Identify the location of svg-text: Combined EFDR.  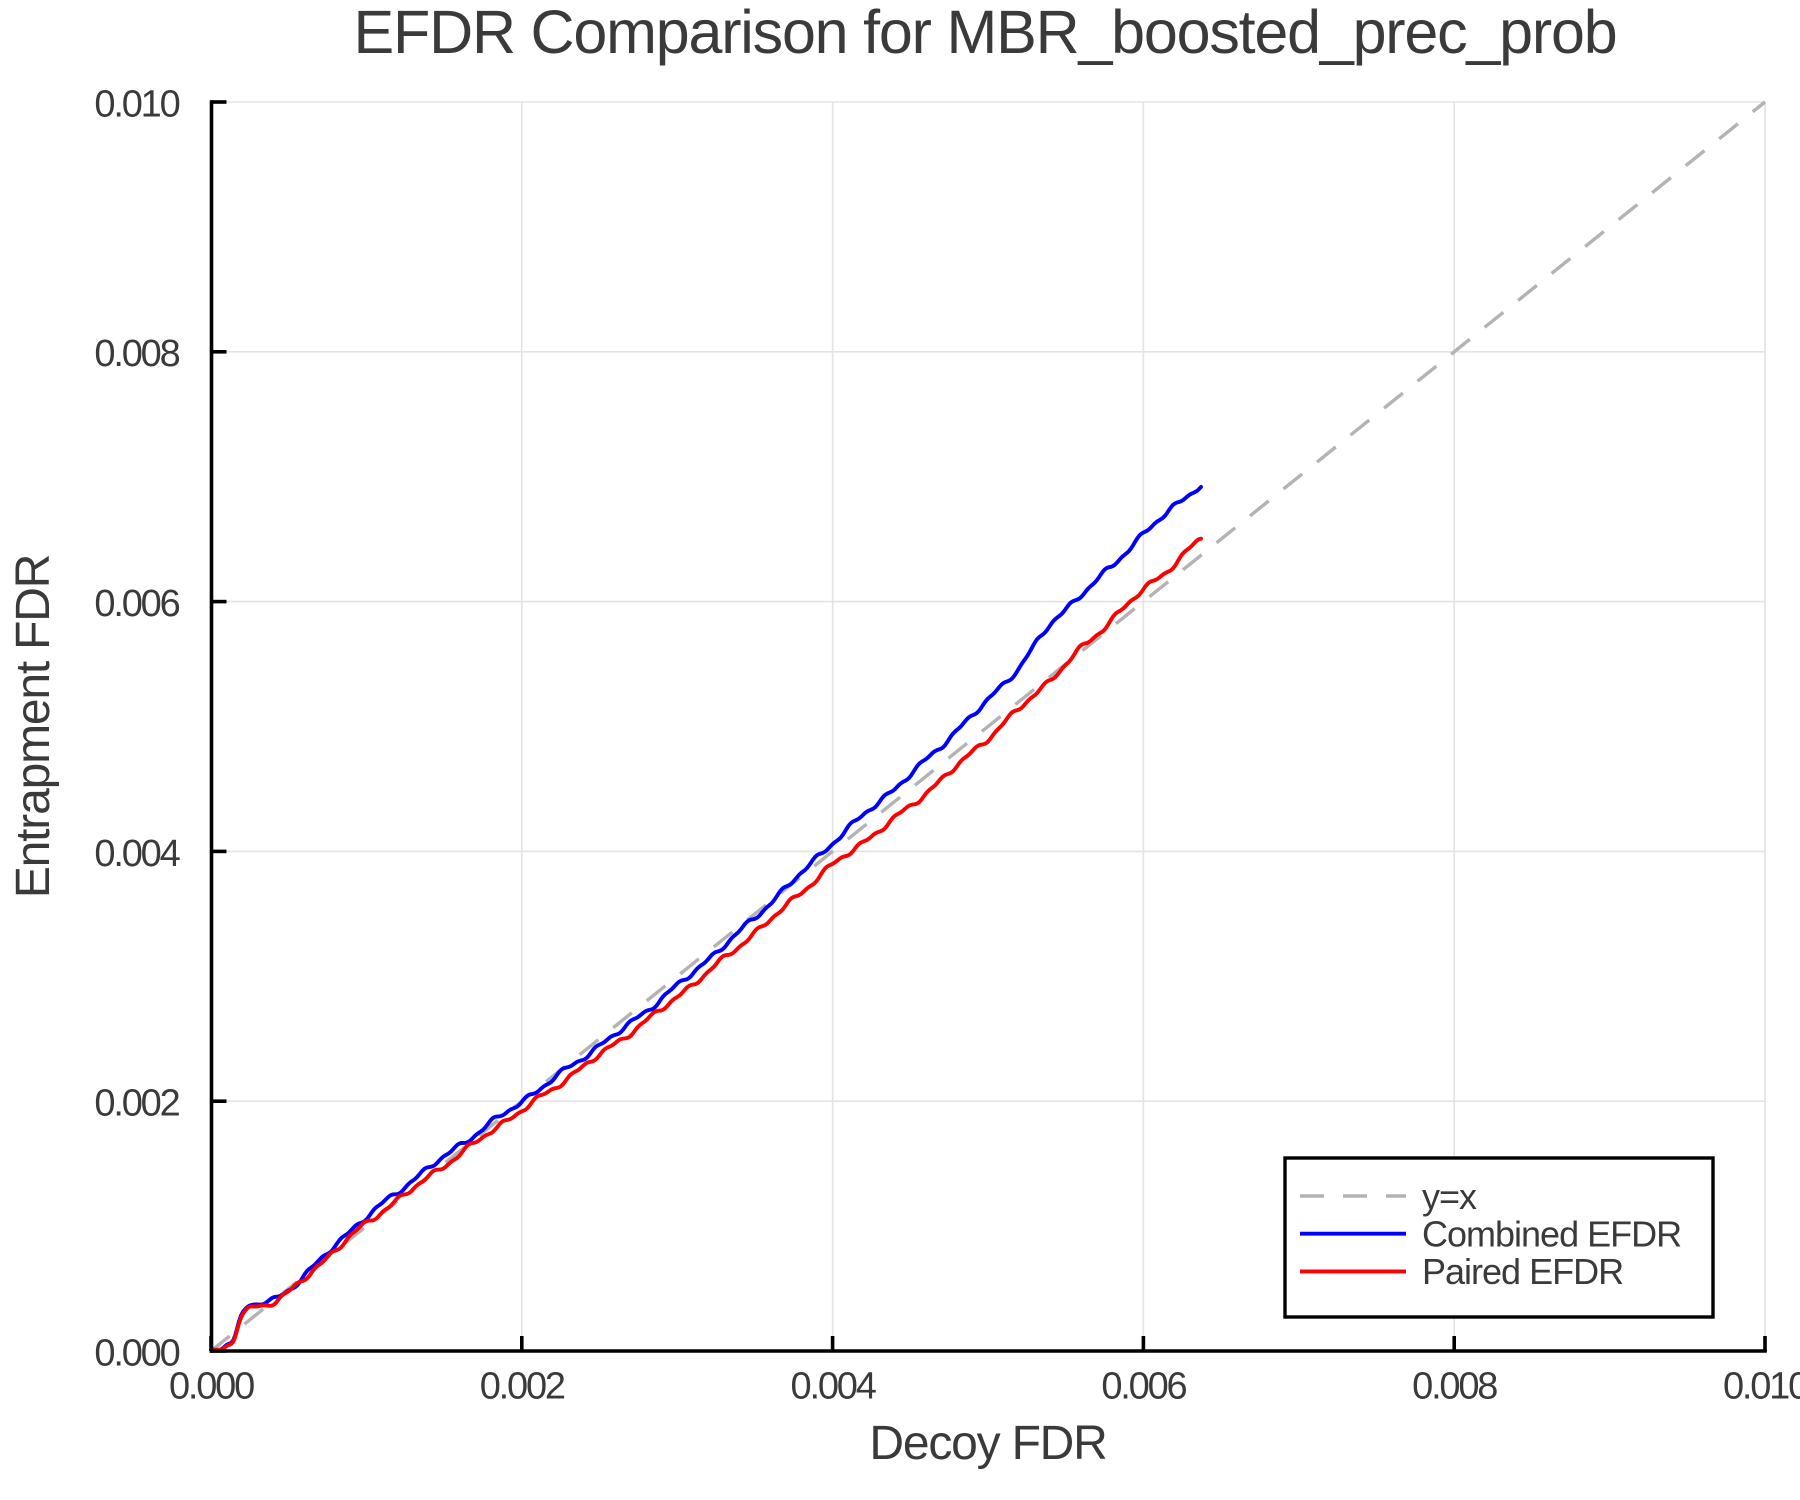
(1551, 1234).